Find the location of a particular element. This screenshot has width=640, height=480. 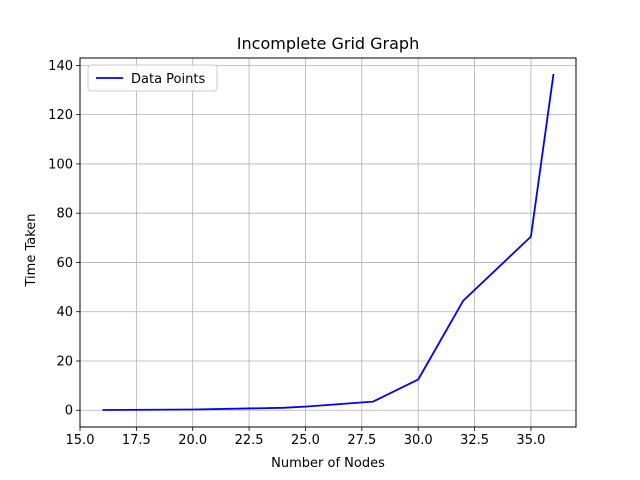

x-tick-label: 35.0 is located at coordinates (530, 440).